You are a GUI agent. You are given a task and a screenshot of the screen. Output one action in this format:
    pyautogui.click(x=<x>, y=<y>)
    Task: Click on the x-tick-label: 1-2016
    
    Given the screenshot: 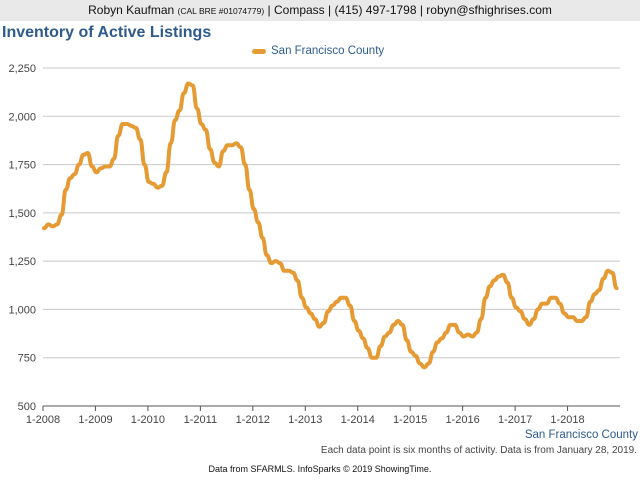 What is the action you would take?
    pyautogui.click(x=463, y=420)
    